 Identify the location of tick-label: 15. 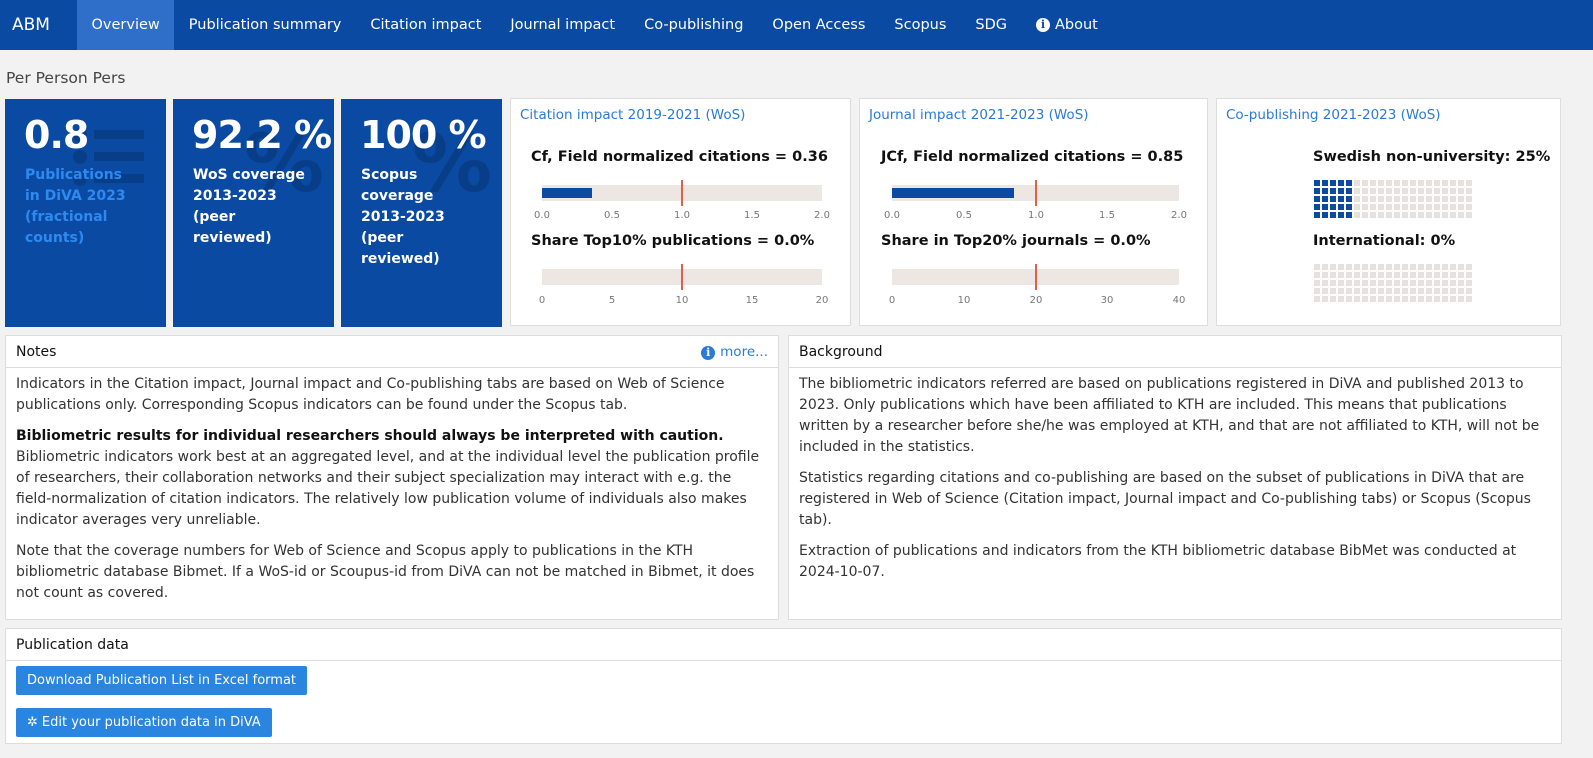
(752, 300).